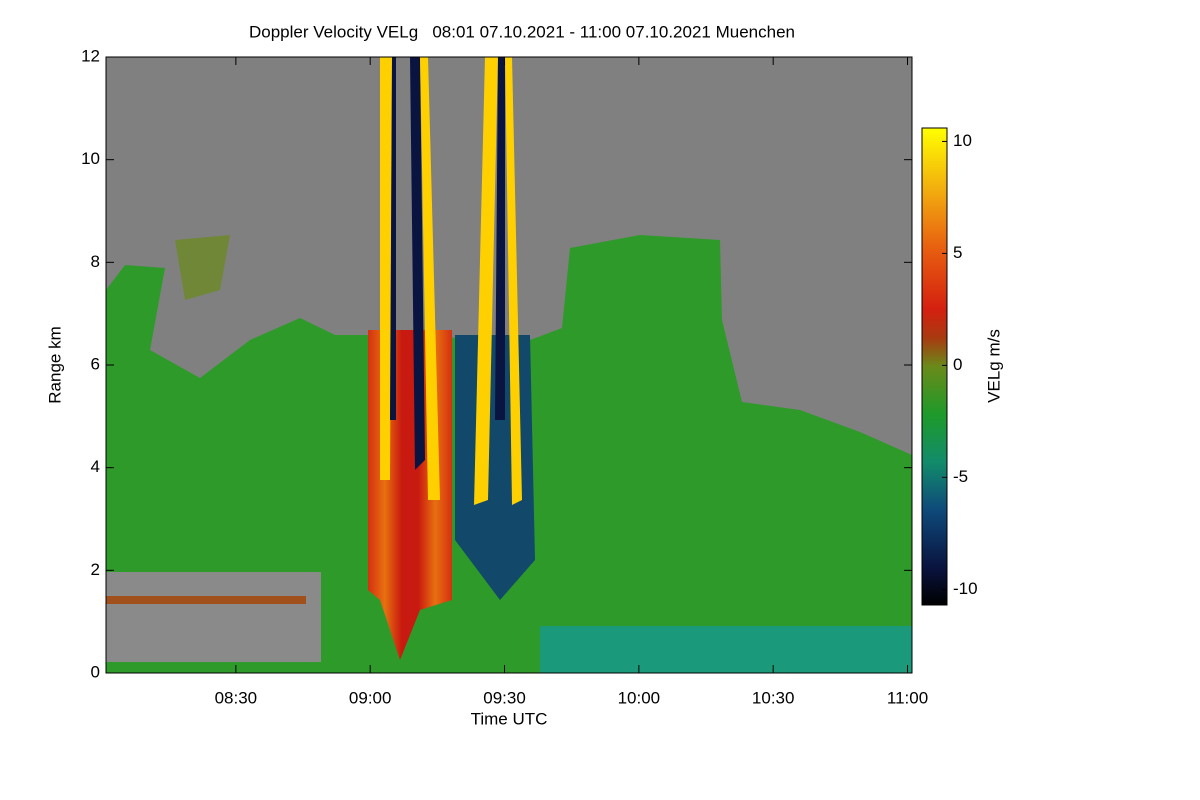 Image resolution: width=1200 pixels, height=800 pixels. I want to click on colorbar-tick-label: 5, so click(957, 252).